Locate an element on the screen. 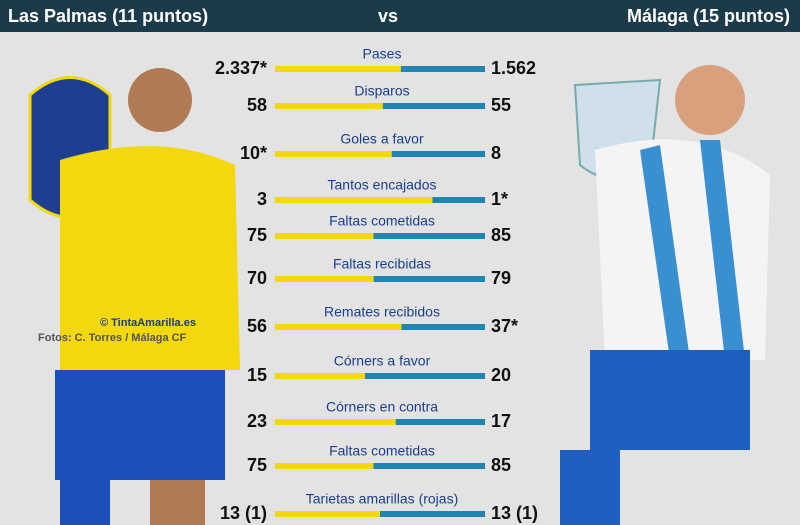 The width and height of the screenshot is (800, 525). category-label: Tarietas amarillas (rojas) is located at coordinates (382, 499).